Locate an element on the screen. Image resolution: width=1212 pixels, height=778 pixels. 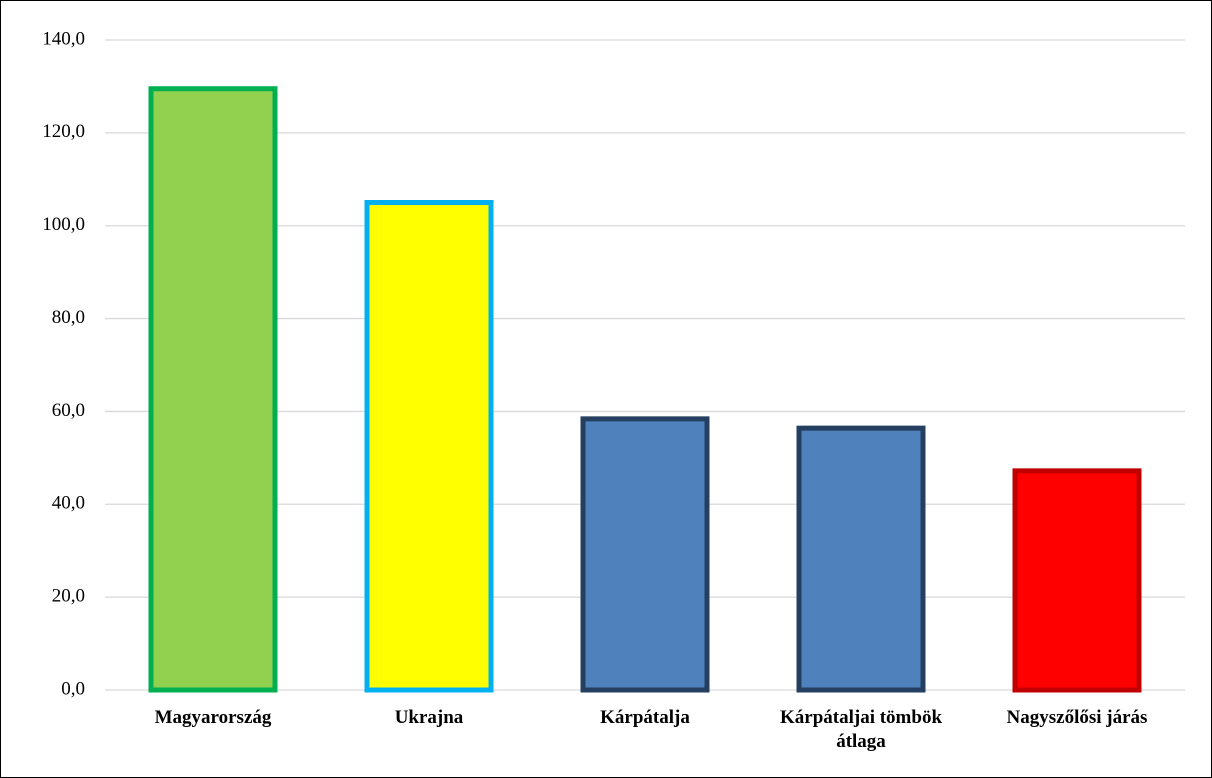
x-tick-label: Magyarország is located at coordinates (213, 717).